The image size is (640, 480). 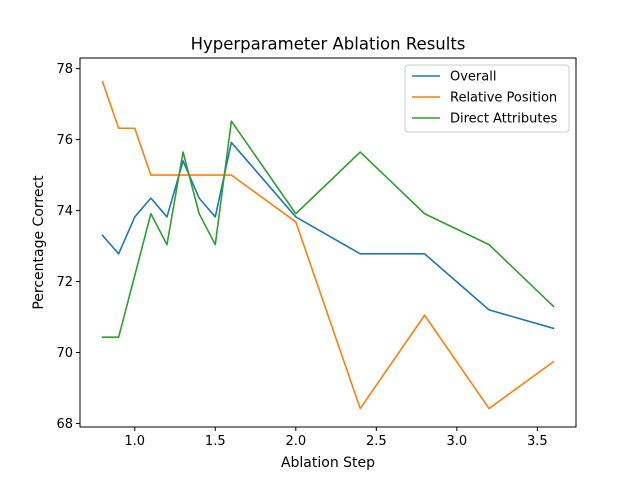 What do you see at coordinates (537, 441) in the screenshot?
I see `x-tick-label: 3.5` at bounding box center [537, 441].